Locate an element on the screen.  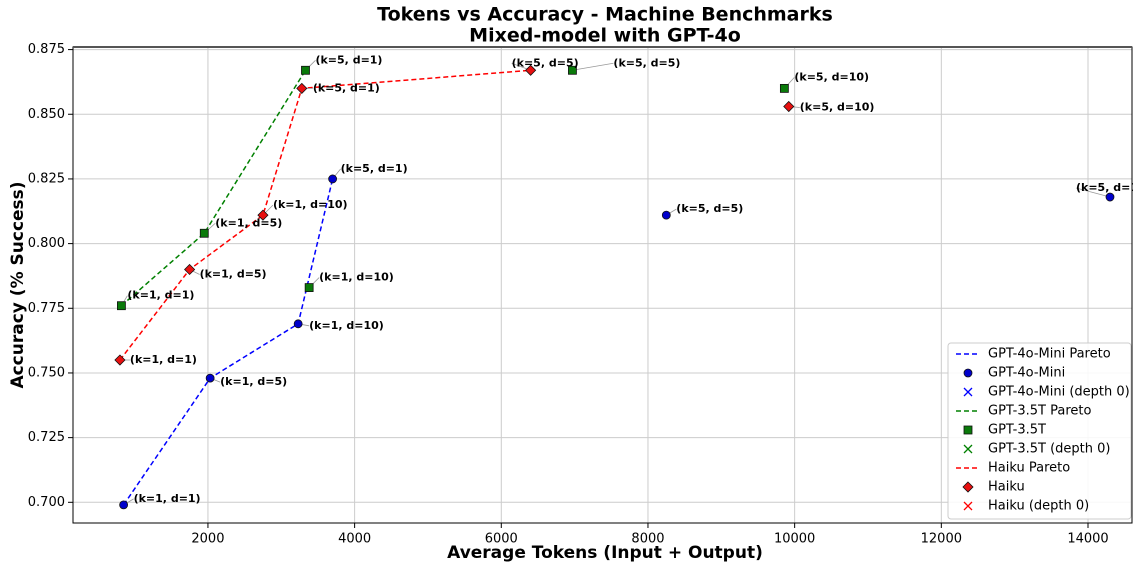
legend-label: GPT-3.5T Pareto is located at coordinates (1039, 411).